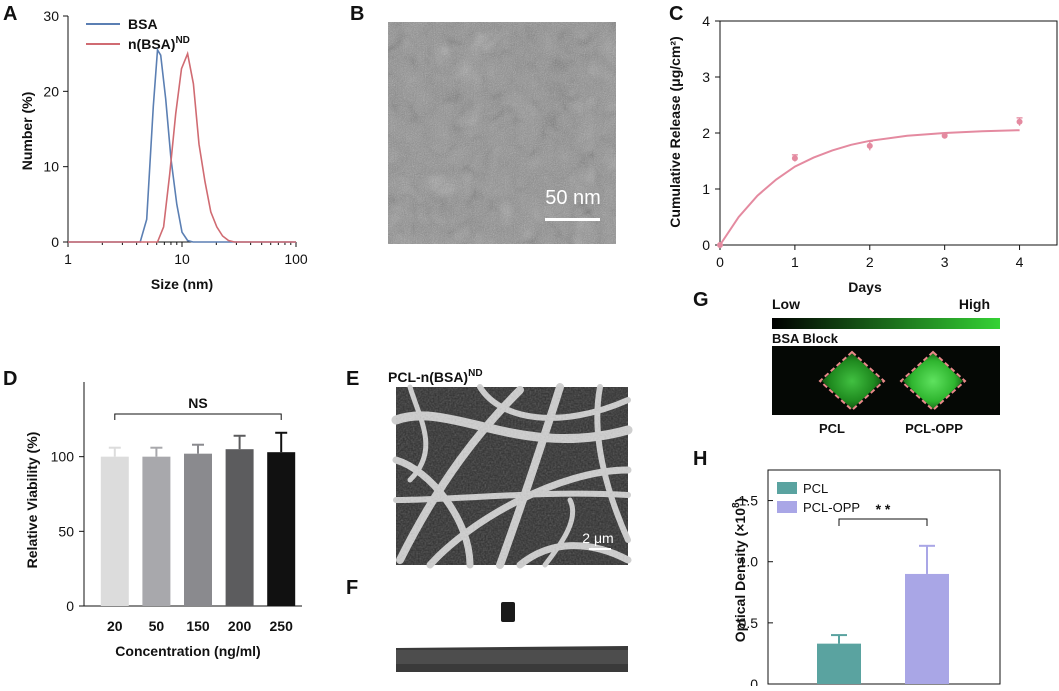  I want to click on chart-c-xlabel: Days, so click(865, 287).